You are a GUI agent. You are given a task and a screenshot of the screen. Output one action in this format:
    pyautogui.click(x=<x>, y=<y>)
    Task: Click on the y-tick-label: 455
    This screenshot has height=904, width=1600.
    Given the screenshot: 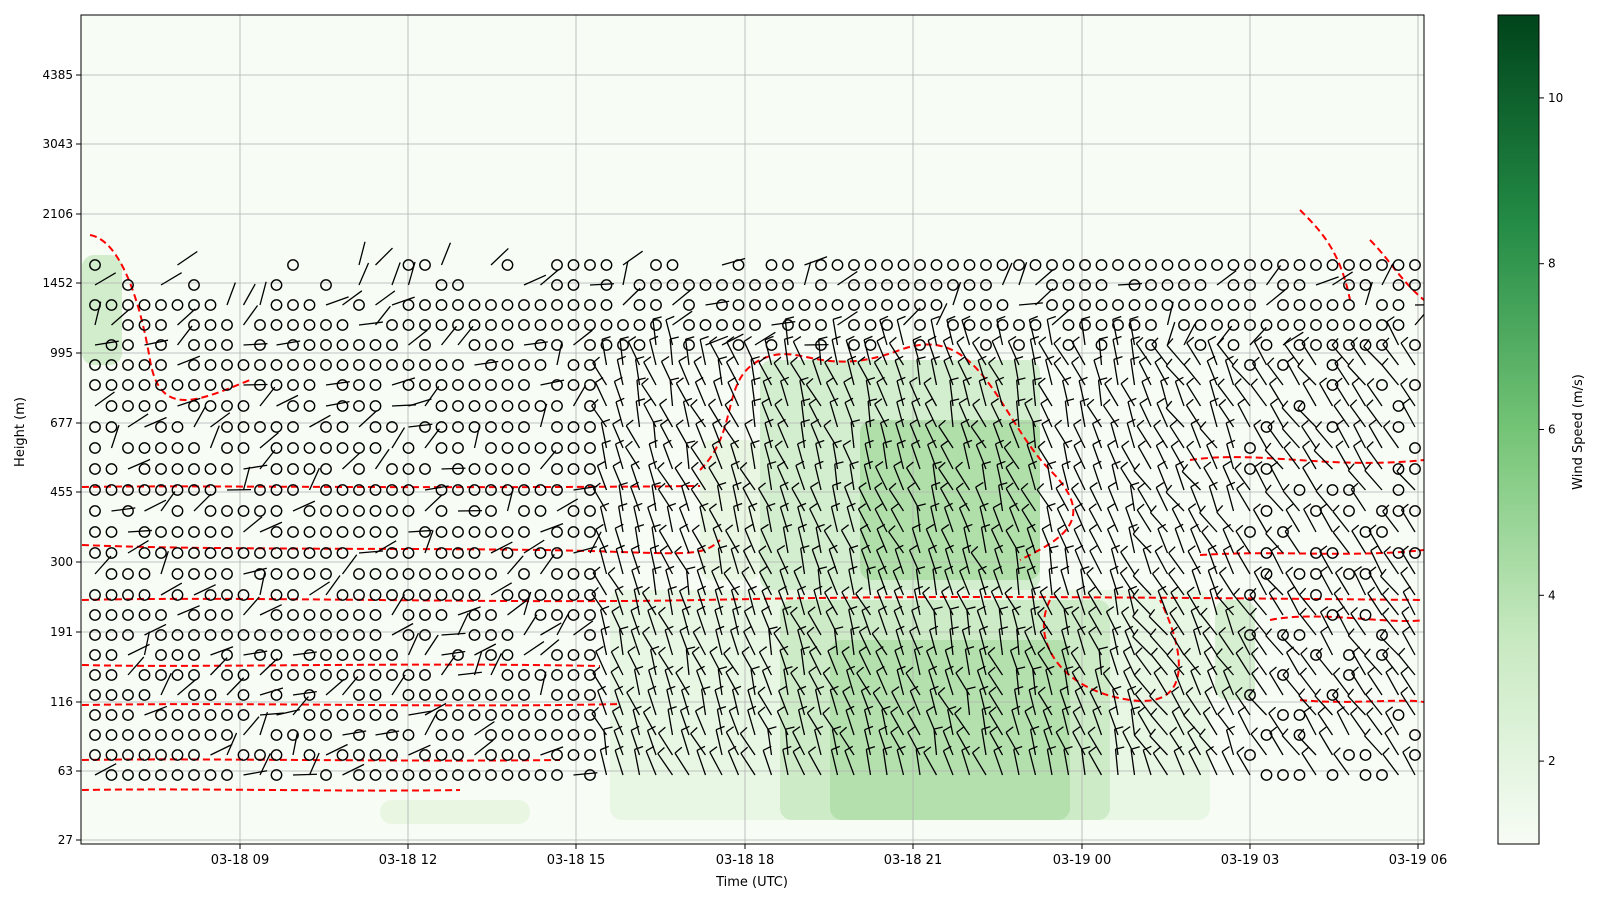 What is the action you would take?
    pyautogui.click(x=61, y=492)
    